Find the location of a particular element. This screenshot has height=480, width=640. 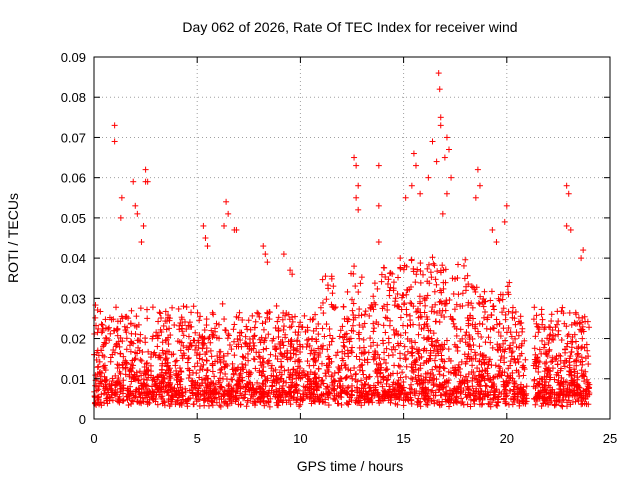

x-axis-label: GPS time / hours is located at coordinates (350, 466).